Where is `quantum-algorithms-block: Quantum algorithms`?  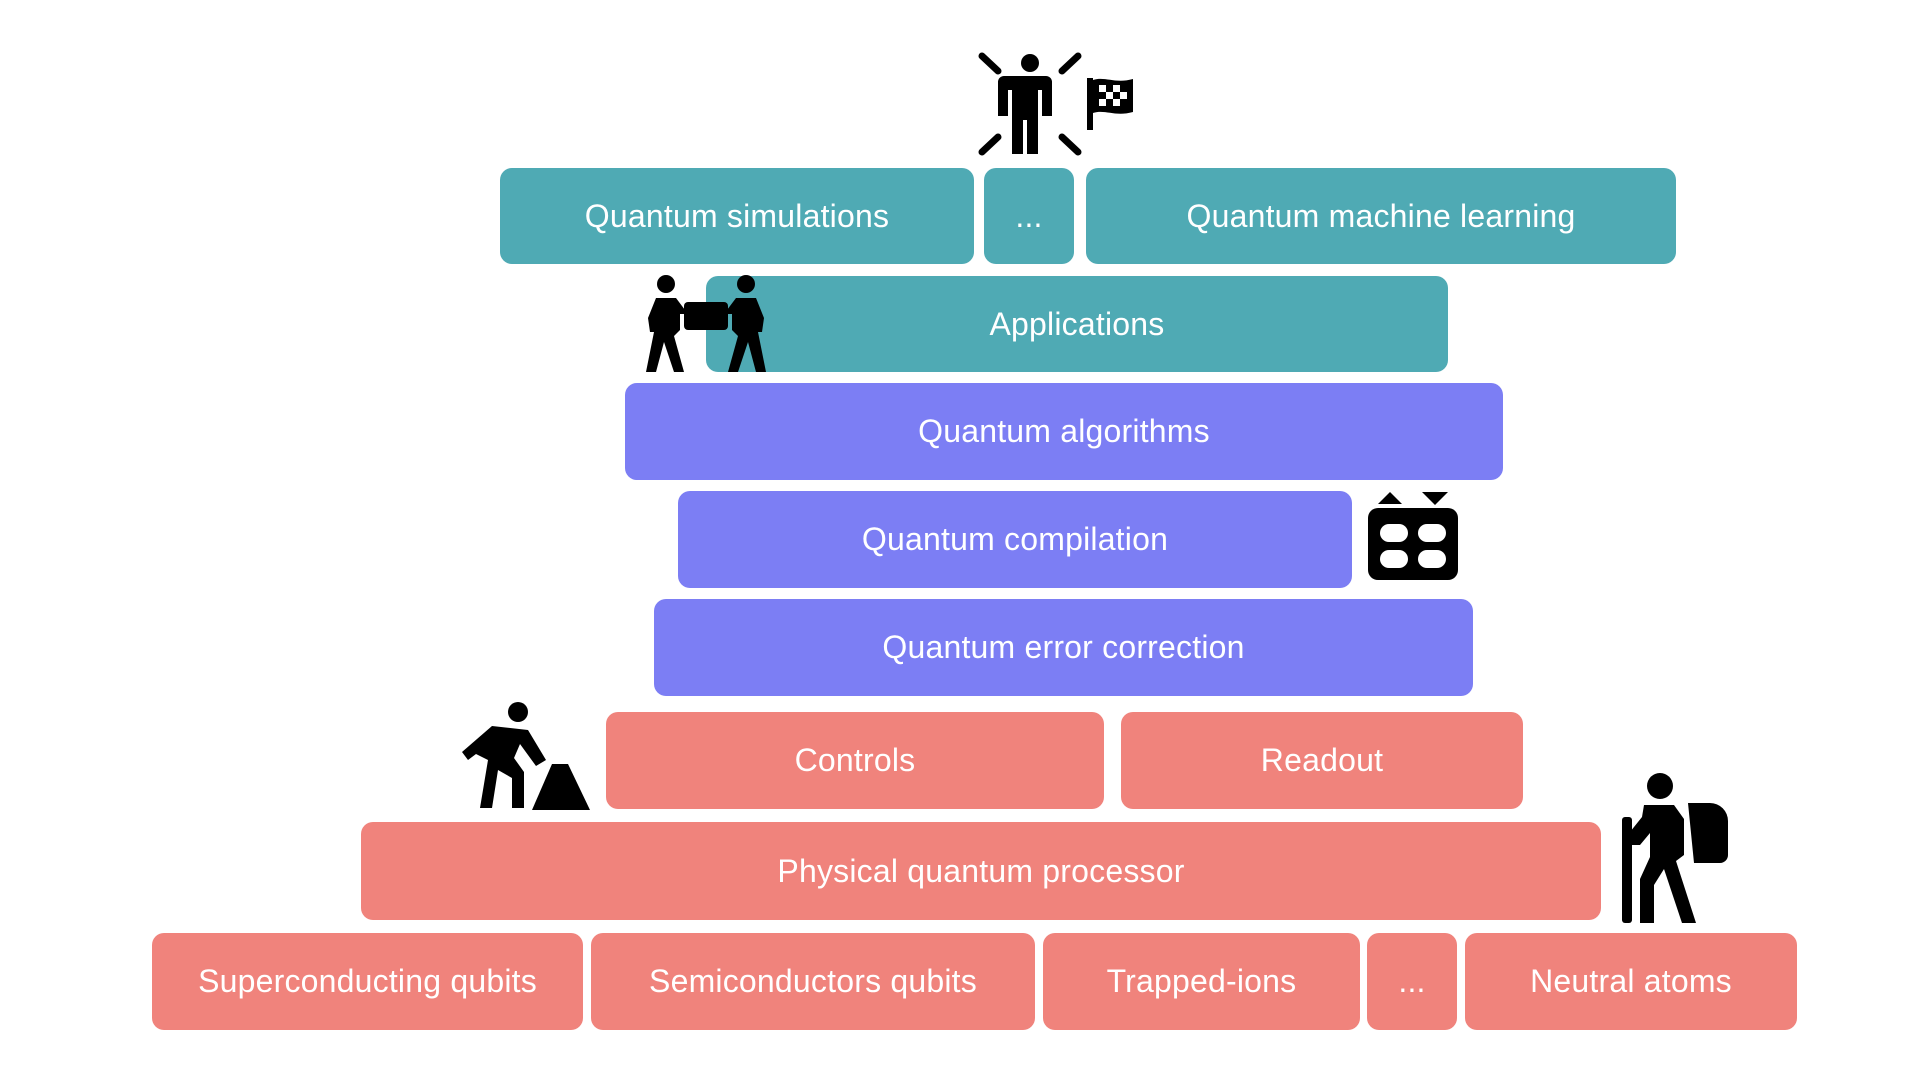
quantum-algorithms-block: Quantum algorithms is located at coordinates (1064, 431).